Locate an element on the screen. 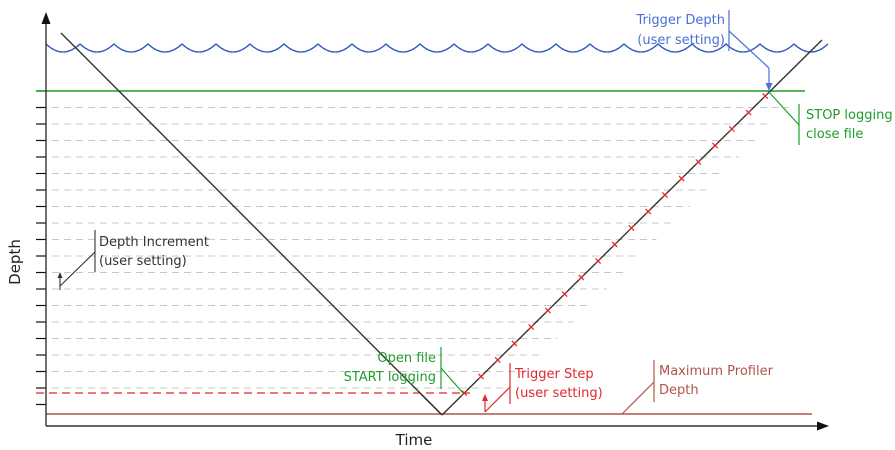 Image resolution: width=895 pixels, height=450 pixels. water-surface-waves is located at coordinates (437, 48).